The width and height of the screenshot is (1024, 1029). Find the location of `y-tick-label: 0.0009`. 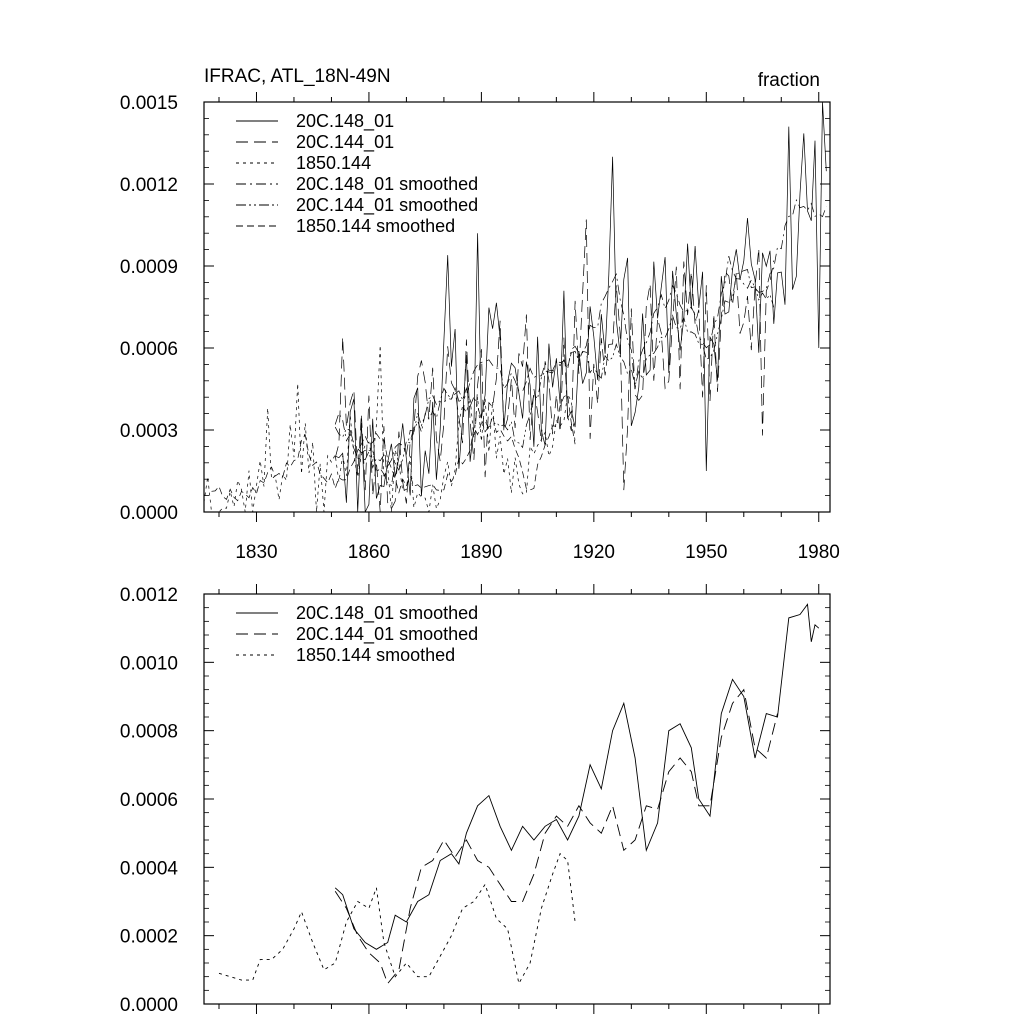

y-tick-label: 0.0009 is located at coordinates (149, 267).